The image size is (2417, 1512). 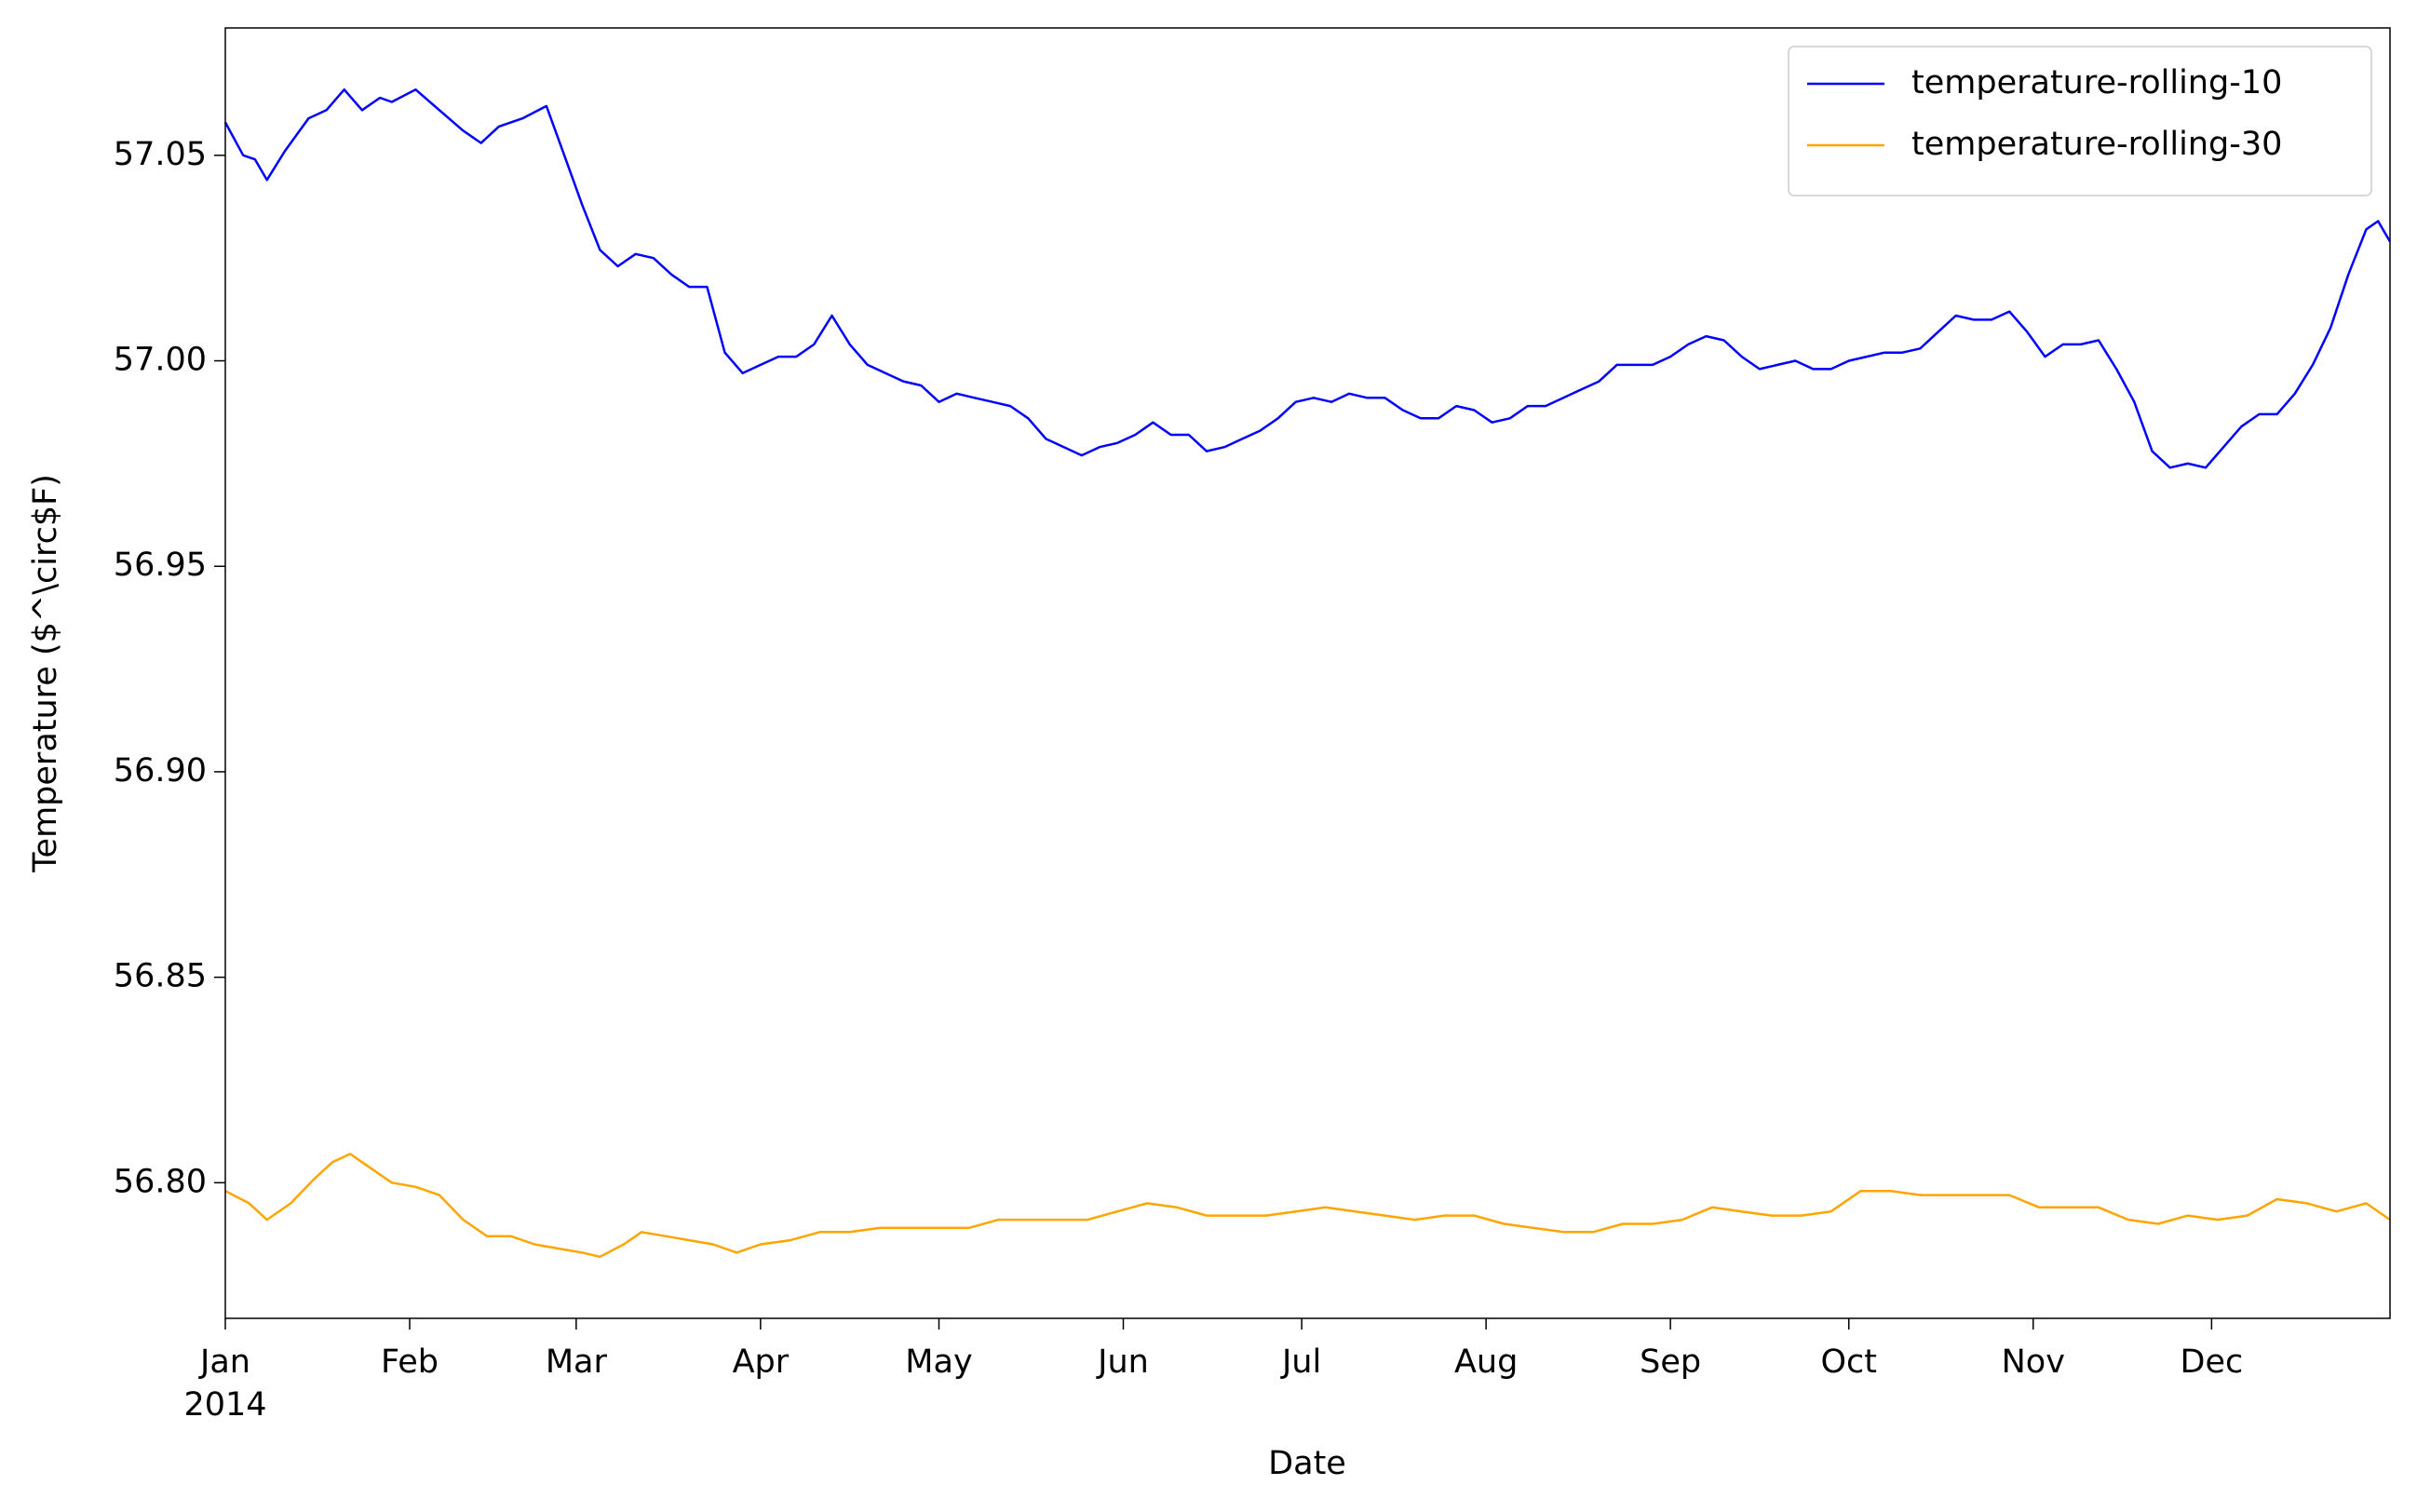 What do you see at coordinates (1486, 1362) in the screenshot?
I see `x-tick-label: Aug` at bounding box center [1486, 1362].